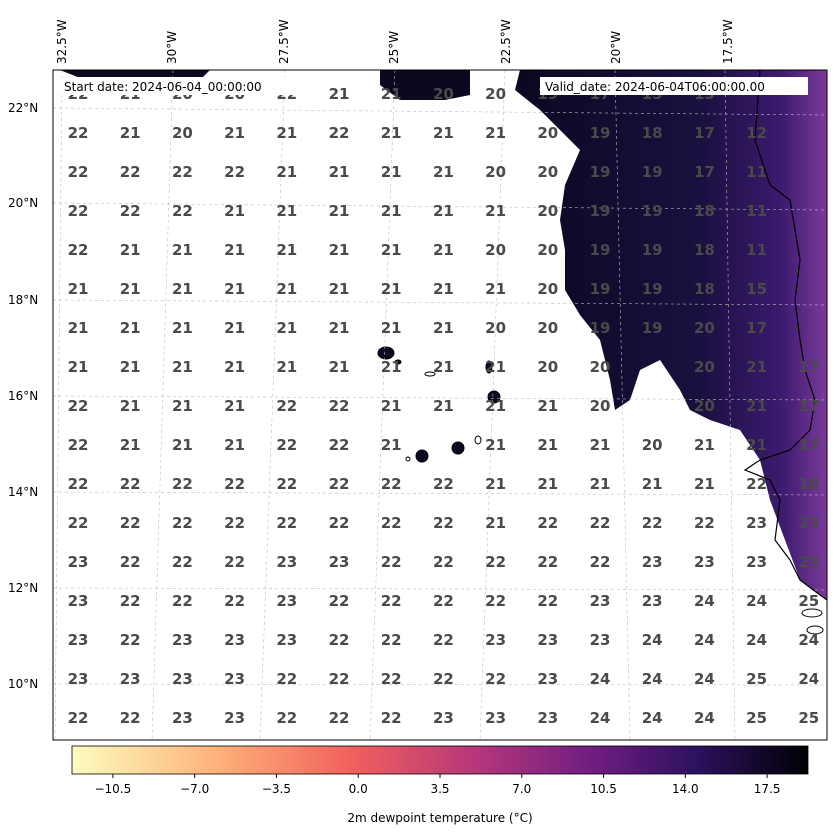 The height and width of the screenshot is (837, 837). I want to click on grid-value-label: 18, so click(704, 250).